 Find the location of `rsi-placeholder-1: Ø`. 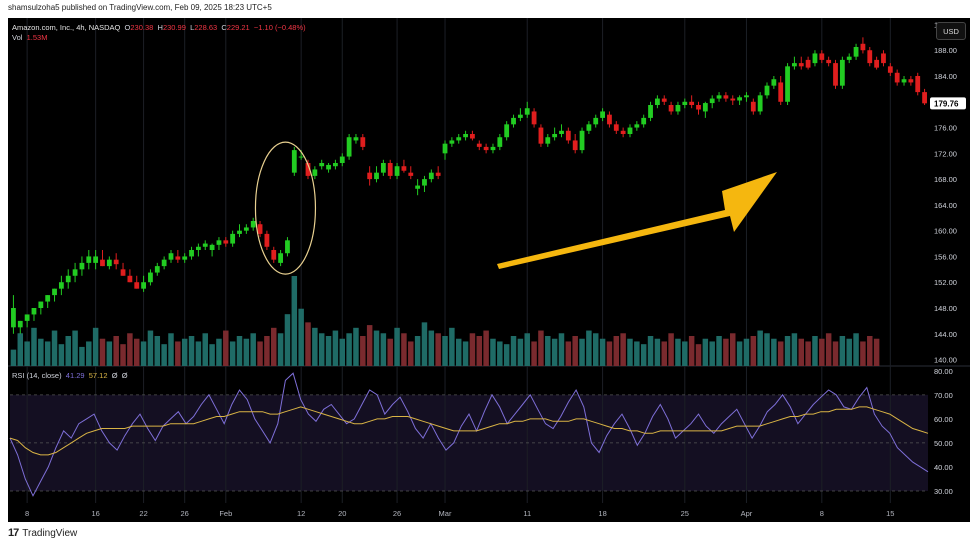

rsi-placeholder-1: Ø is located at coordinates (114, 375).